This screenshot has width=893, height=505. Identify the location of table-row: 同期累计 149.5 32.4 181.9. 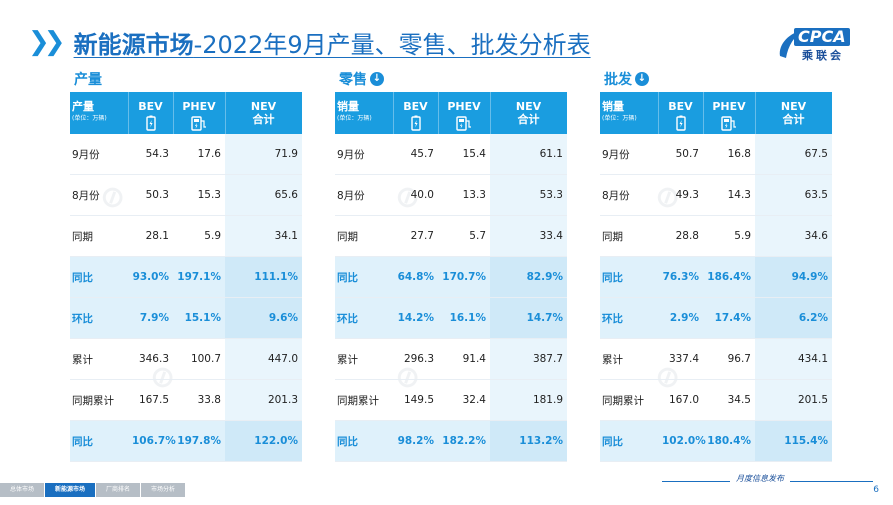
(451, 400).